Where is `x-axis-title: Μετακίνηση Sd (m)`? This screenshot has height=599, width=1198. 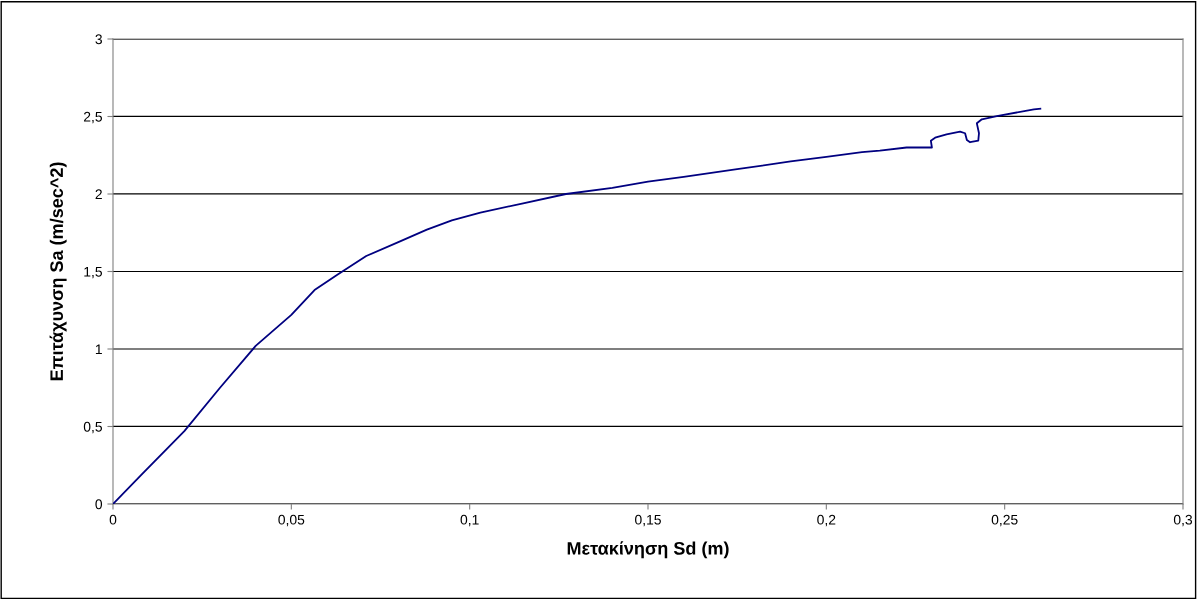 x-axis-title: Μετακίνηση Sd (m) is located at coordinates (648, 550).